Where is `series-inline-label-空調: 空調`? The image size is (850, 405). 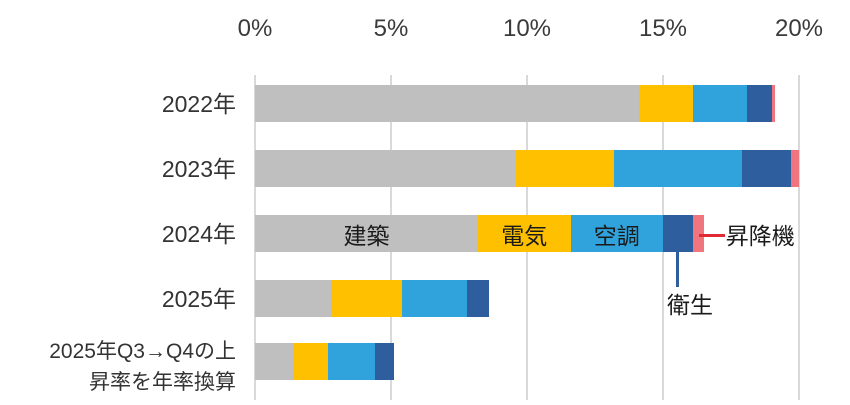 series-inline-label-空調: 空調 is located at coordinates (616, 235).